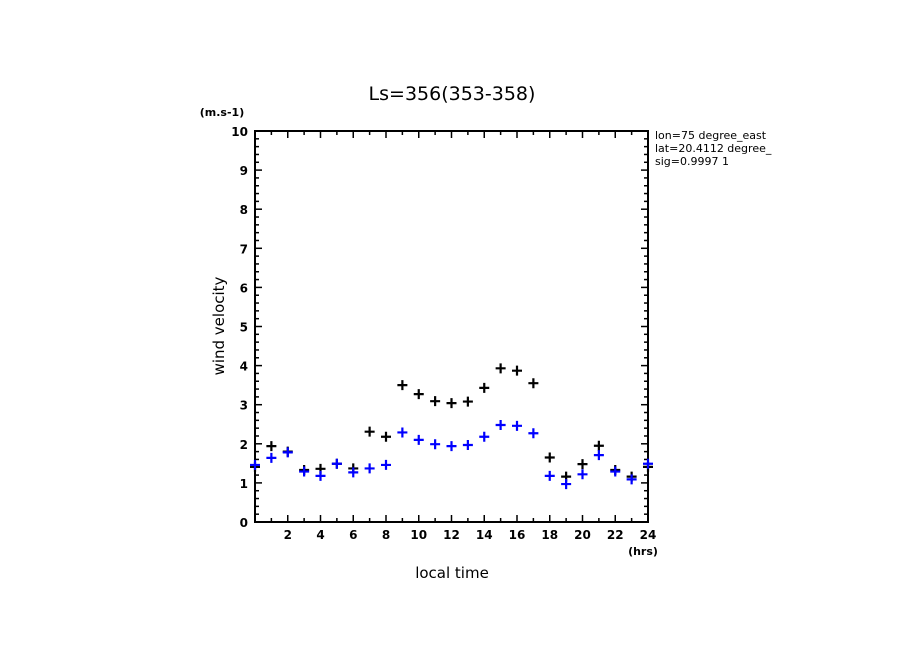 The image size is (904, 654). Describe the element at coordinates (386, 535) in the screenshot. I see `x-tick-label: 8` at that location.